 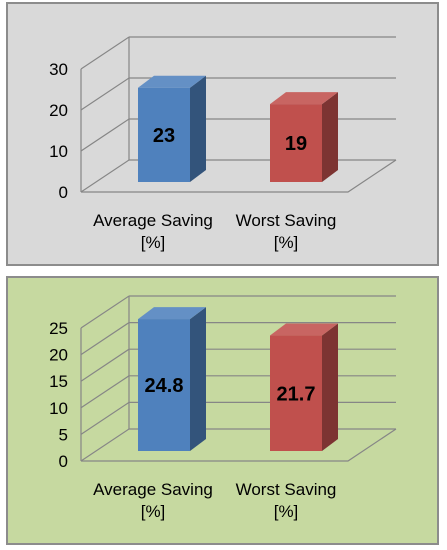 I want to click on data-label: 24.8, so click(x=164, y=386).